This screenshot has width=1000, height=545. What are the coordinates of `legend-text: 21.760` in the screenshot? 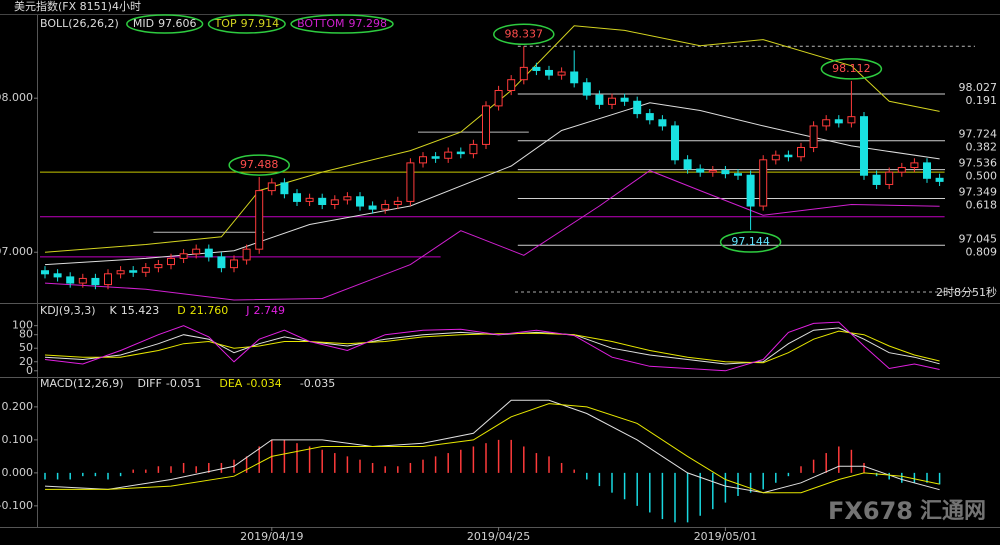 It's located at (209, 310).